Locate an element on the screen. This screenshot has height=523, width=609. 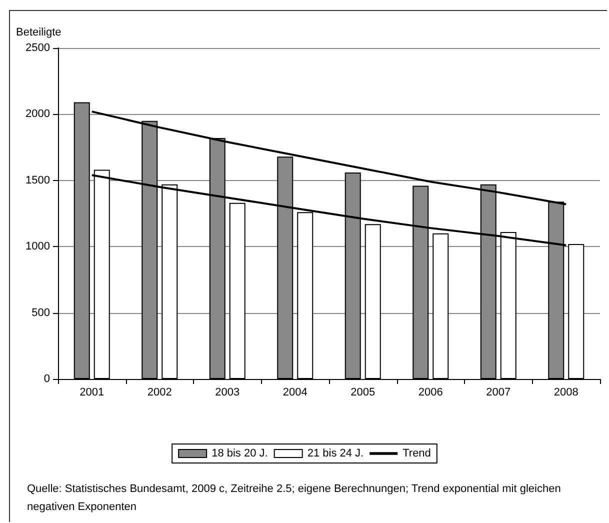
legend-label: 21 bis 24 J. is located at coordinates (335, 454).